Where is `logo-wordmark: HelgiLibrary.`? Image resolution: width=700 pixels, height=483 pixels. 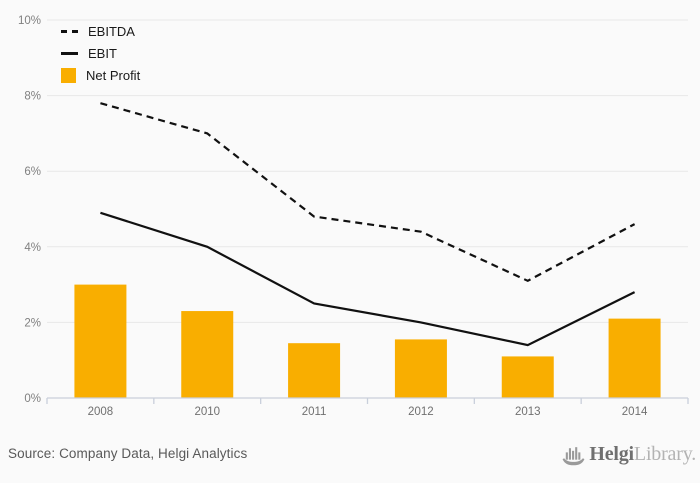 logo-wordmark: HelgiLibrary. is located at coordinates (642, 454).